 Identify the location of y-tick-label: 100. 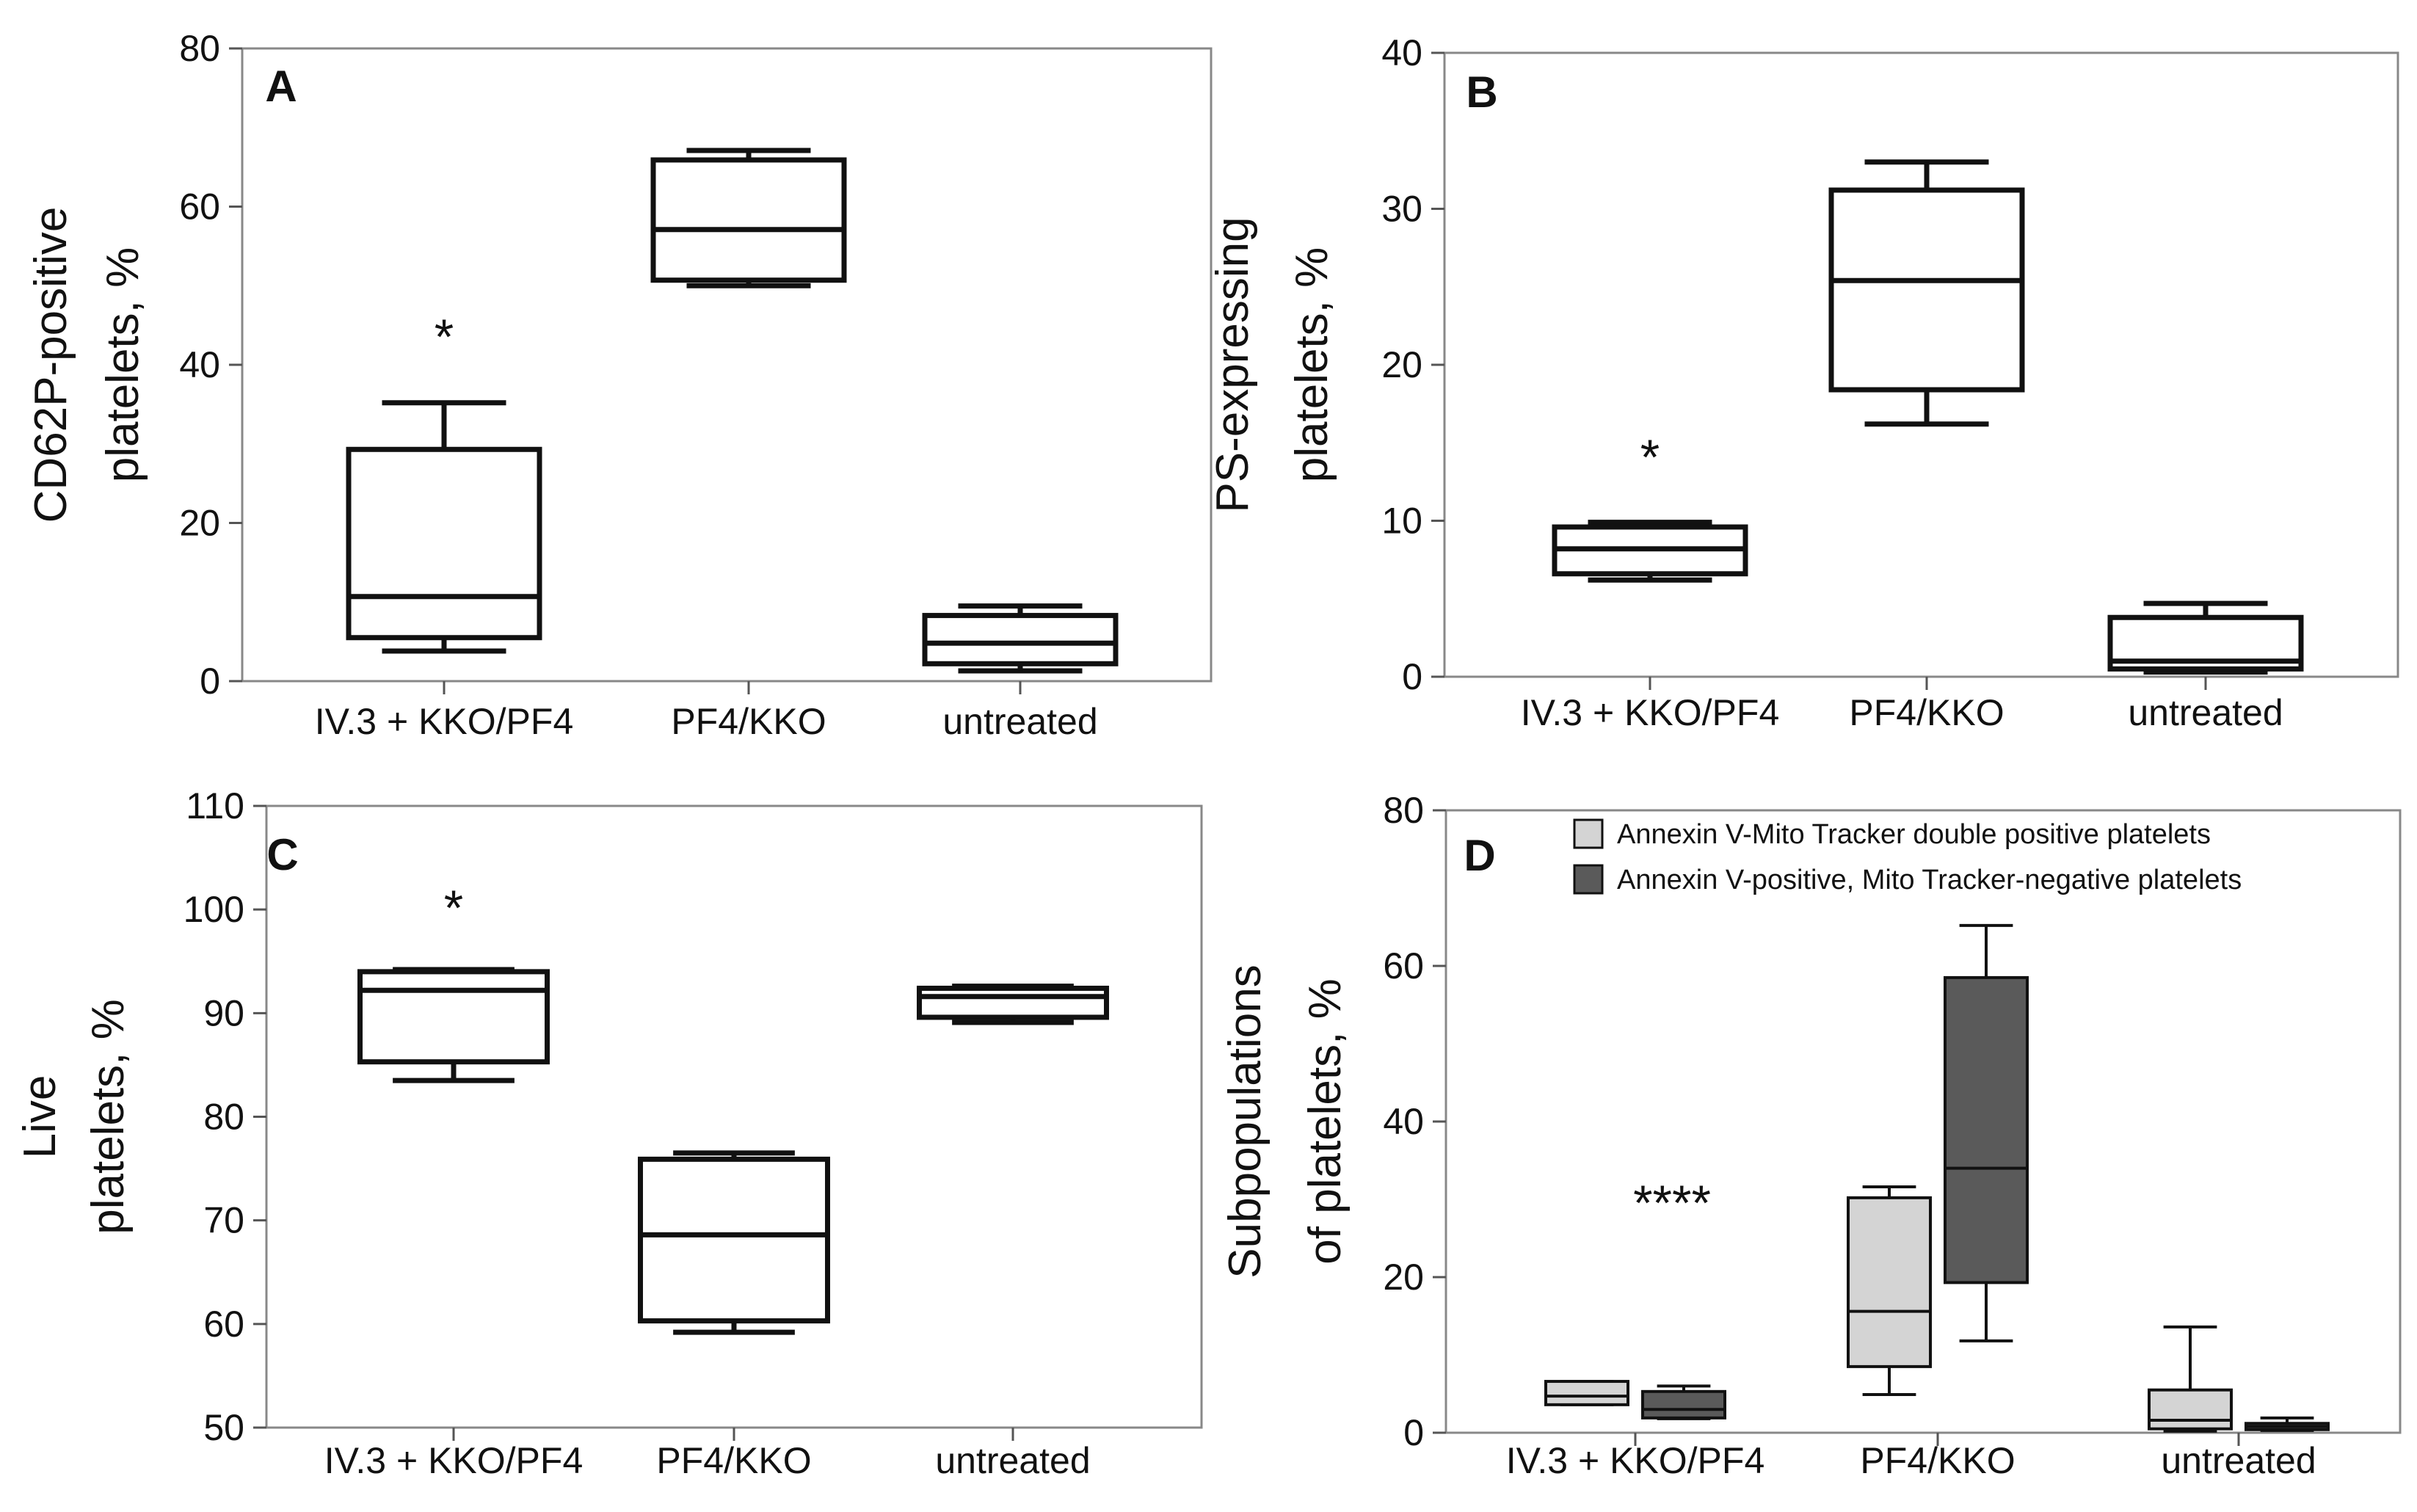
(213, 909).